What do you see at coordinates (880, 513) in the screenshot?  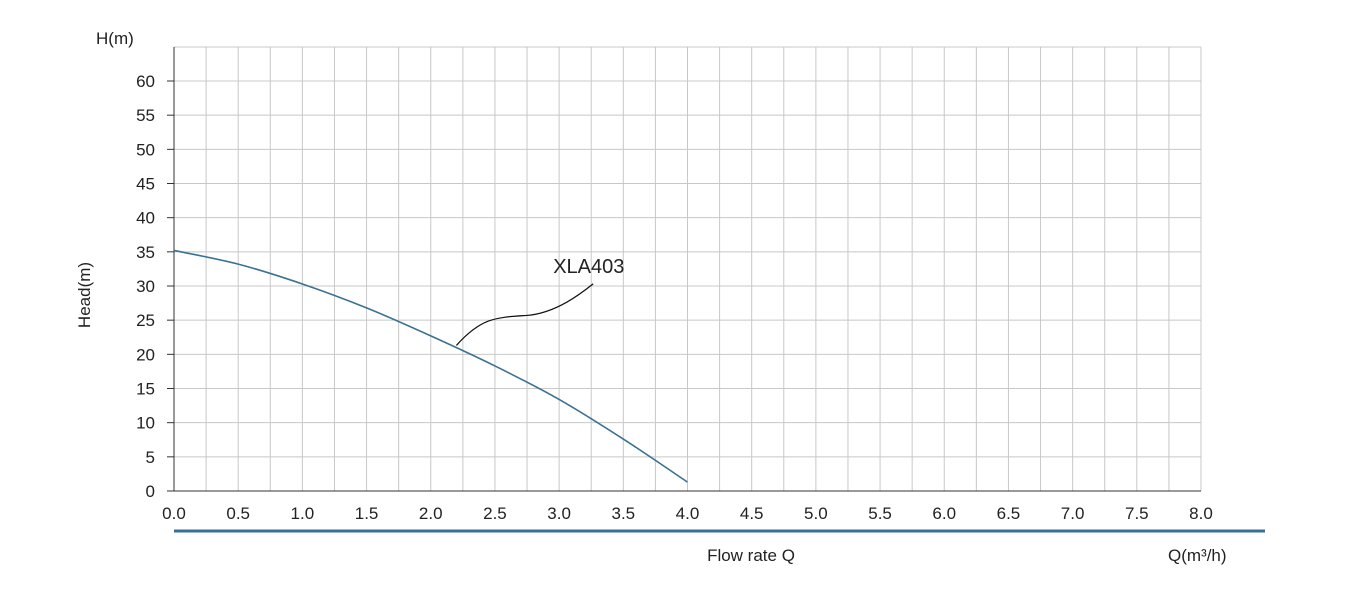 I see `x-tick-label: 5.5` at bounding box center [880, 513].